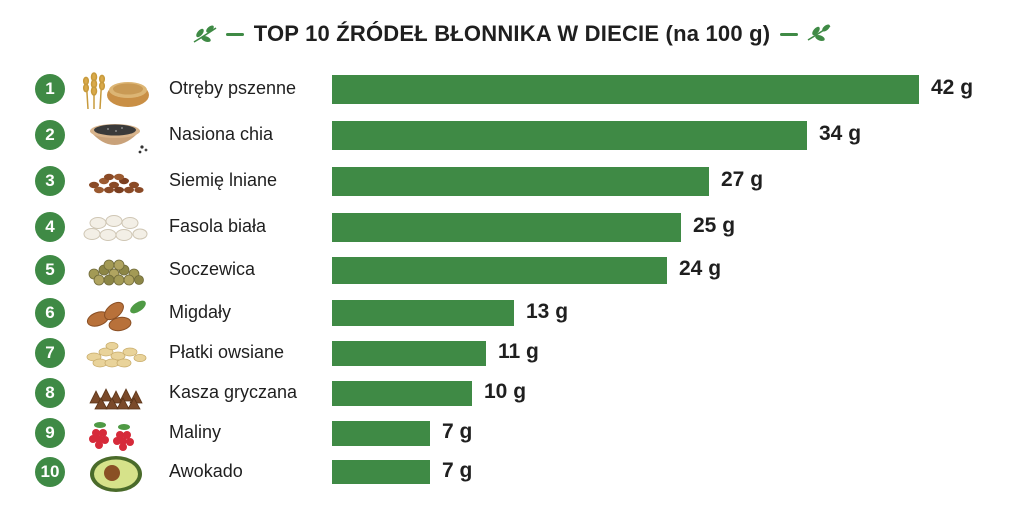 The image size is (1024, 512). What do you see at coordinates (505, 391) in the screenshot?
I see `value-label: 10 g` at bounding box center [505, 391].